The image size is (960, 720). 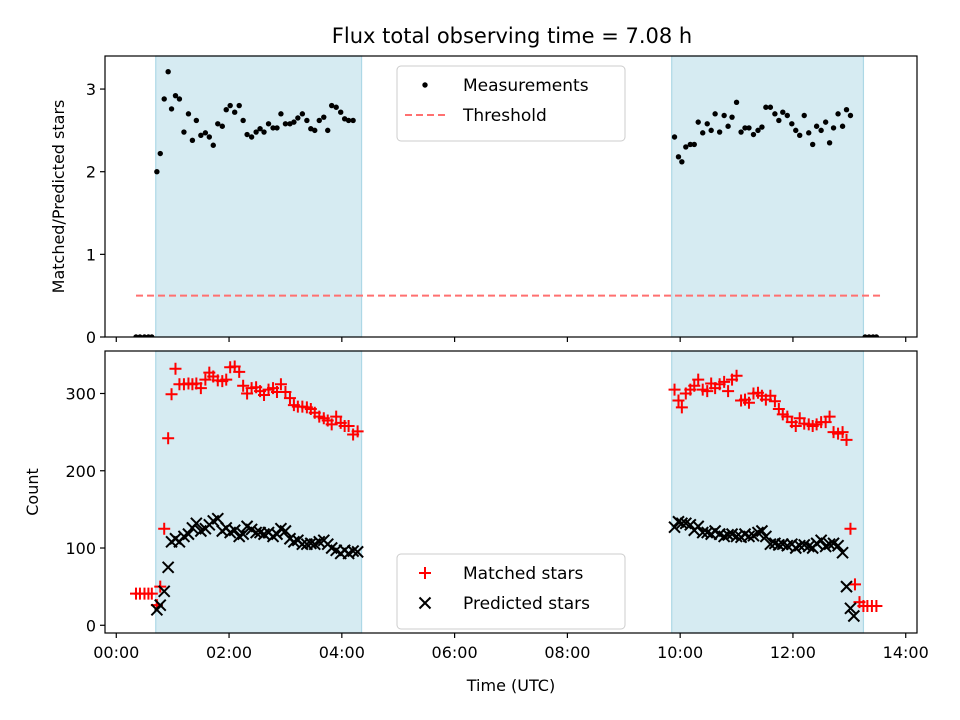 What do you see at coordinates (91, 172) in the screenshot?
I see `top-y-tick-label-2: 2` at bounding box center [91, 172].